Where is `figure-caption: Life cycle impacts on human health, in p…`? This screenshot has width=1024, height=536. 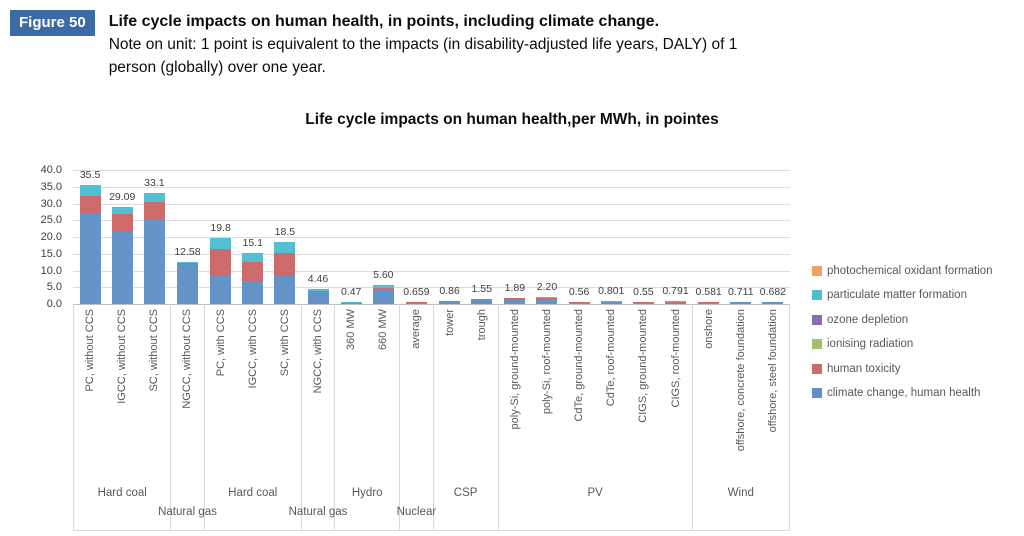
figure-caption: Life cycle impacts on human health, in p… is located at coordinates (423, 44).